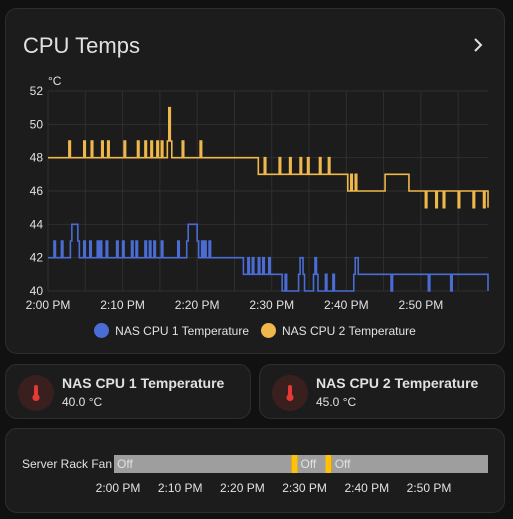 Image resolution: width=513 pixels, height=519 pixels. Describe the element at coordinates (37, 291) in the screenshot. I see `y-tick-label: 40` at that location.